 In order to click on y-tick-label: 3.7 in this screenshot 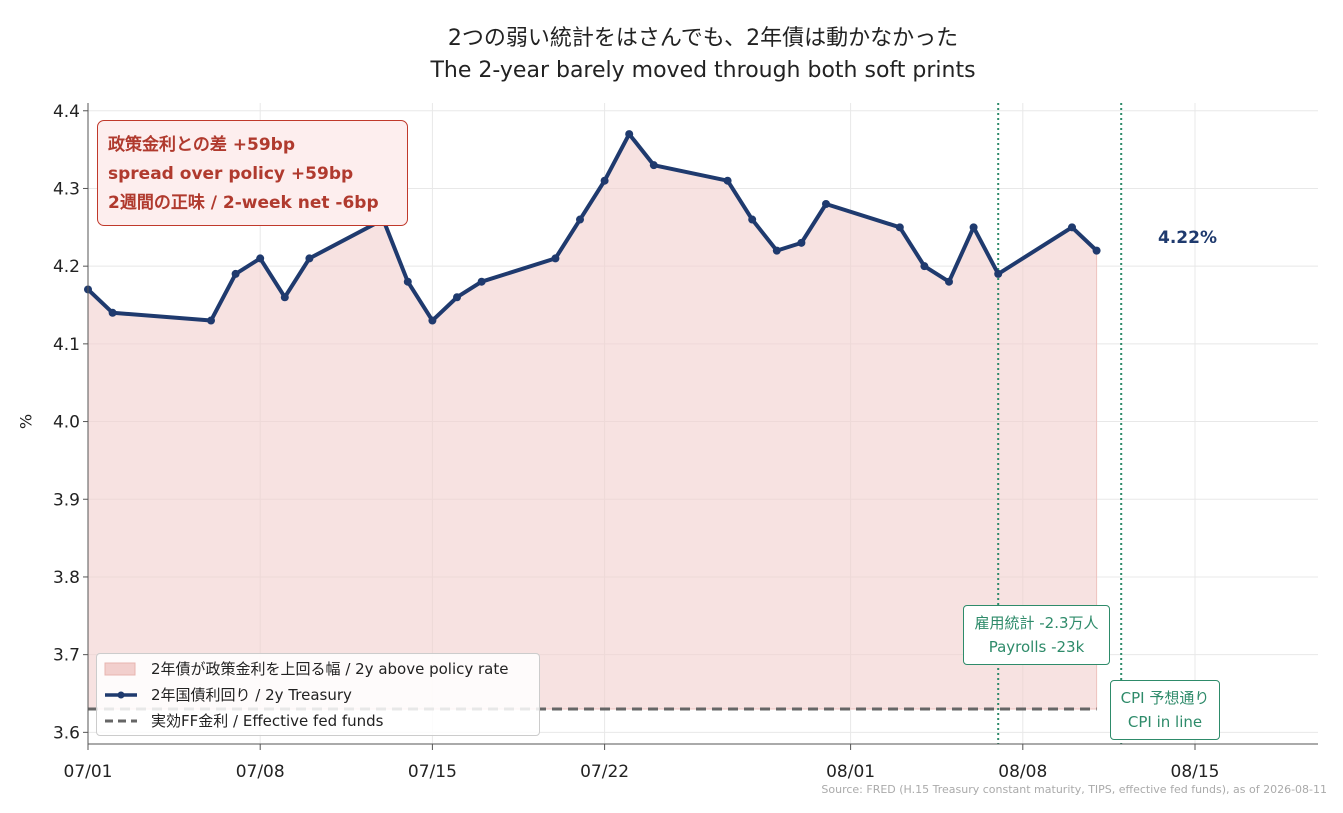, I will do `click(66, 656)`.